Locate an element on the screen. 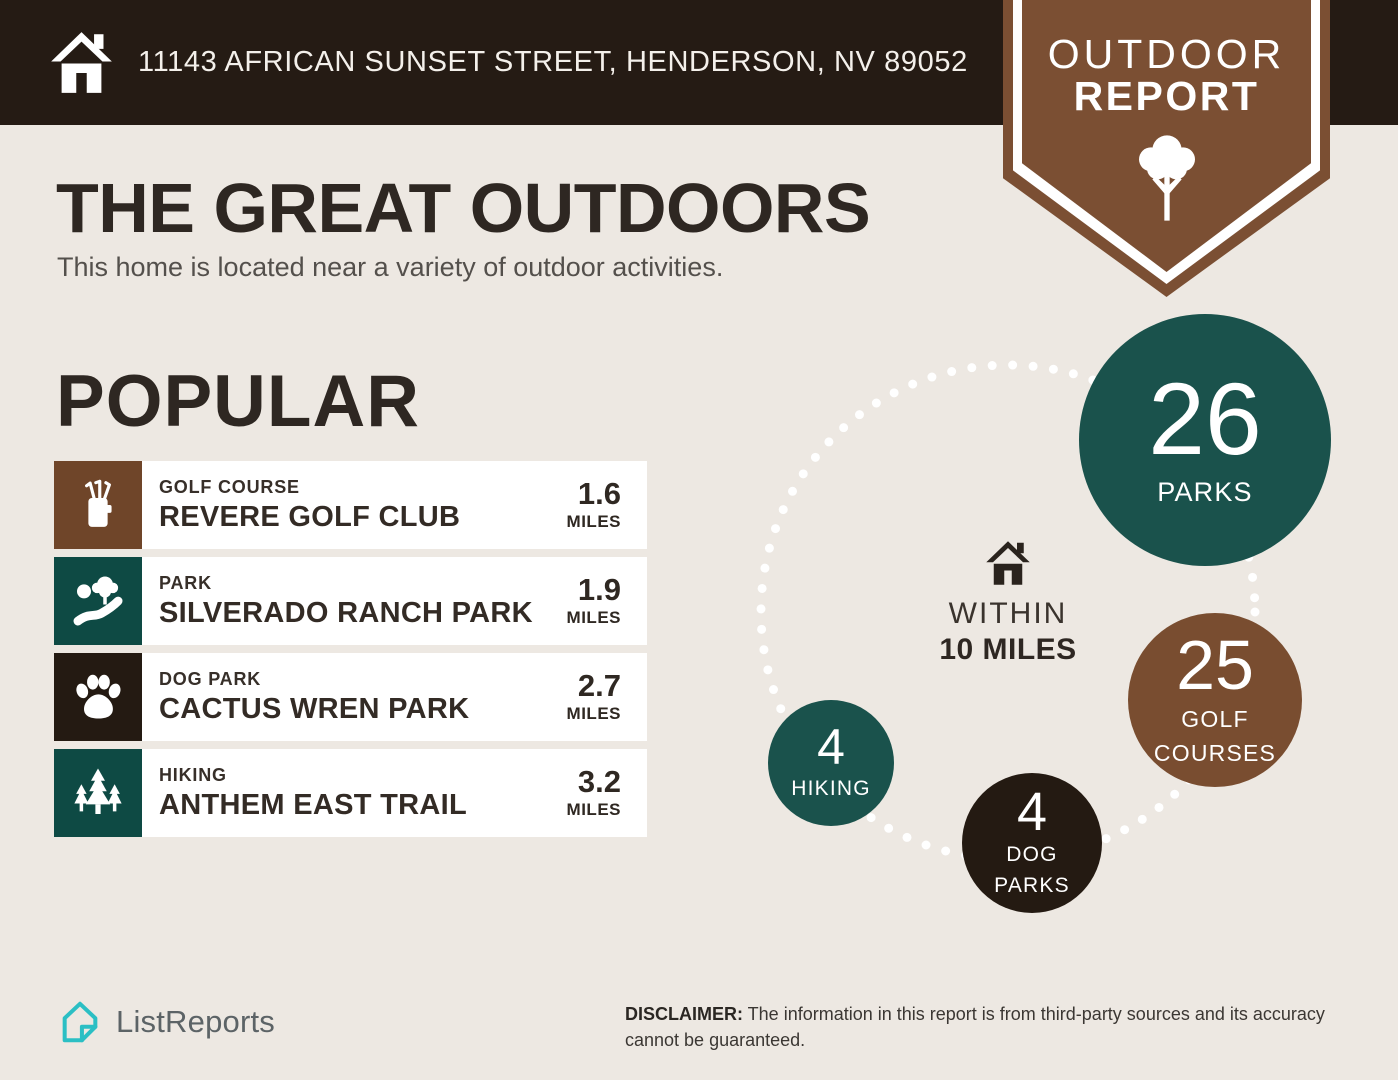 This screenshot has width=1398, height=1080. poi-distance: 1.9 is located at coordinates (599, 589).